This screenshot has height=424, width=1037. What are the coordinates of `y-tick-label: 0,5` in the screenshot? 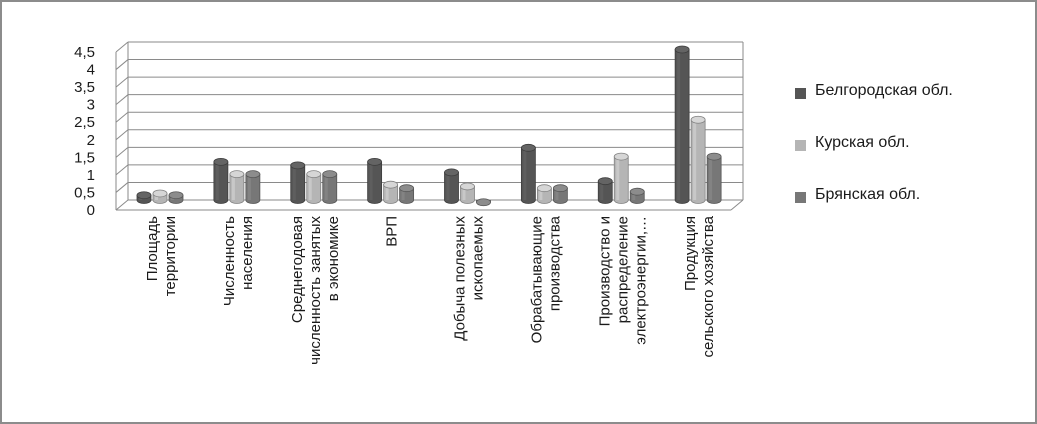 It's located at (84, 192).